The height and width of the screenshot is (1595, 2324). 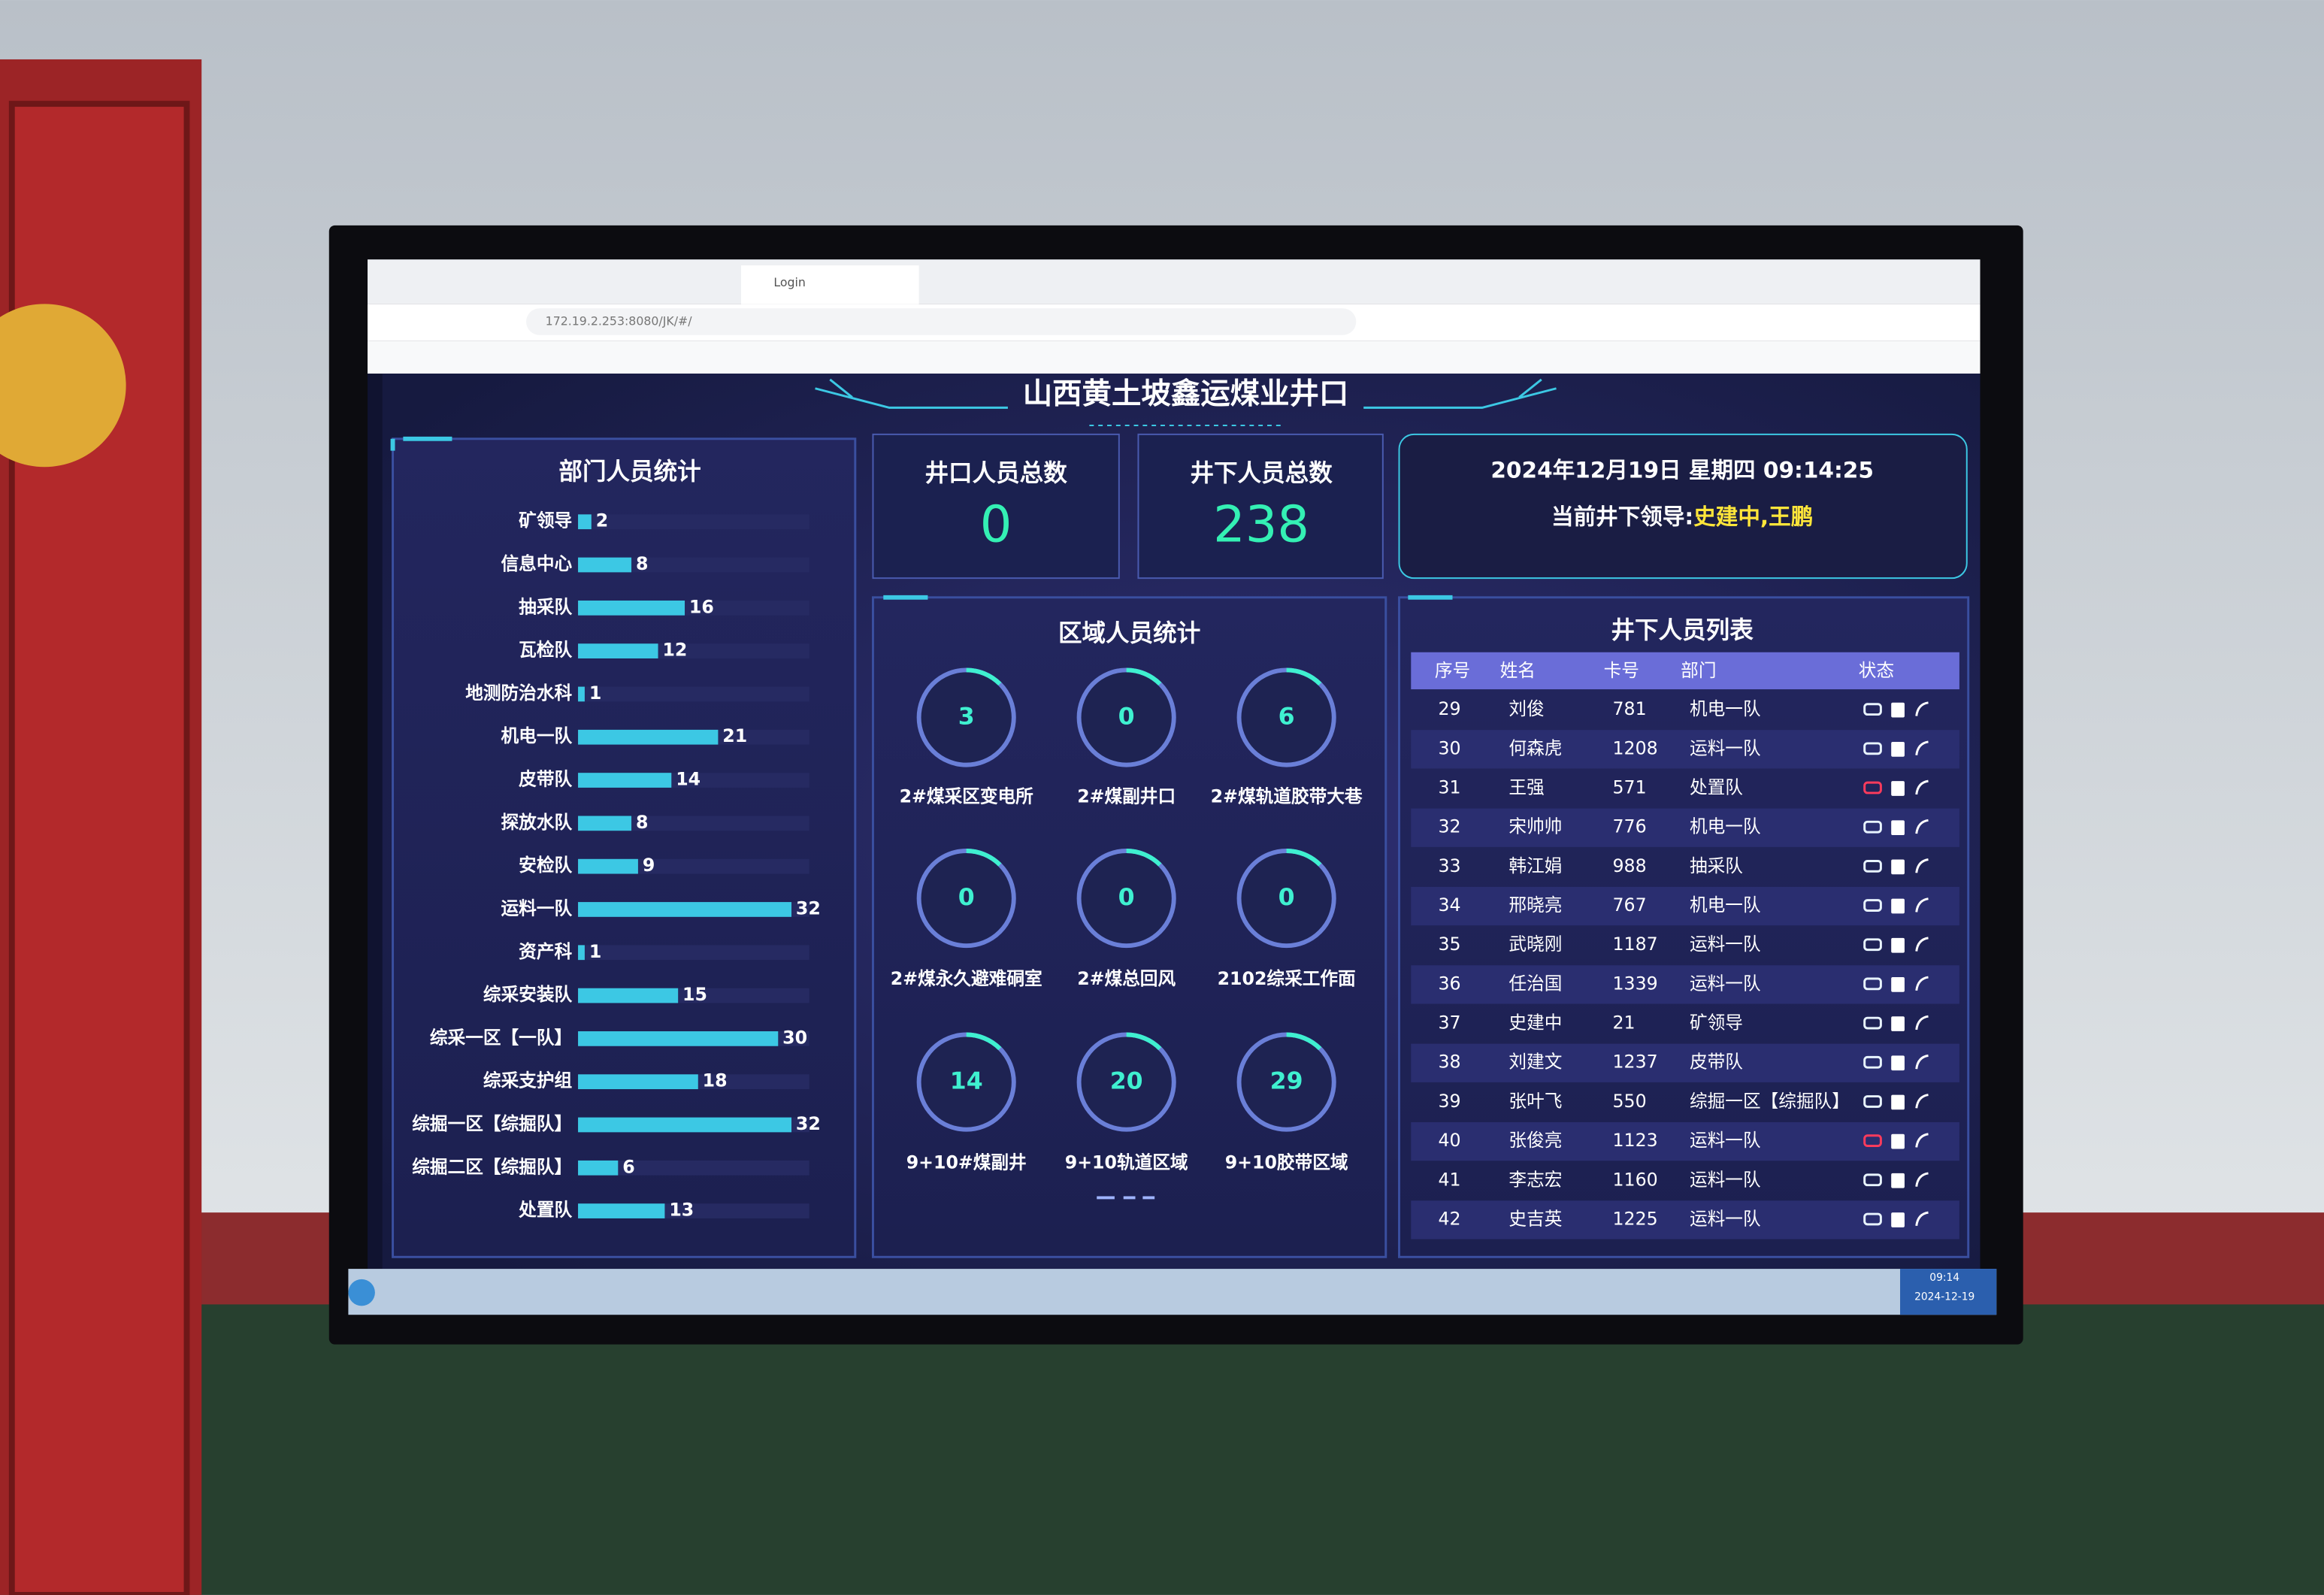 I want to click on start-button, so click(x=362, y=1293).